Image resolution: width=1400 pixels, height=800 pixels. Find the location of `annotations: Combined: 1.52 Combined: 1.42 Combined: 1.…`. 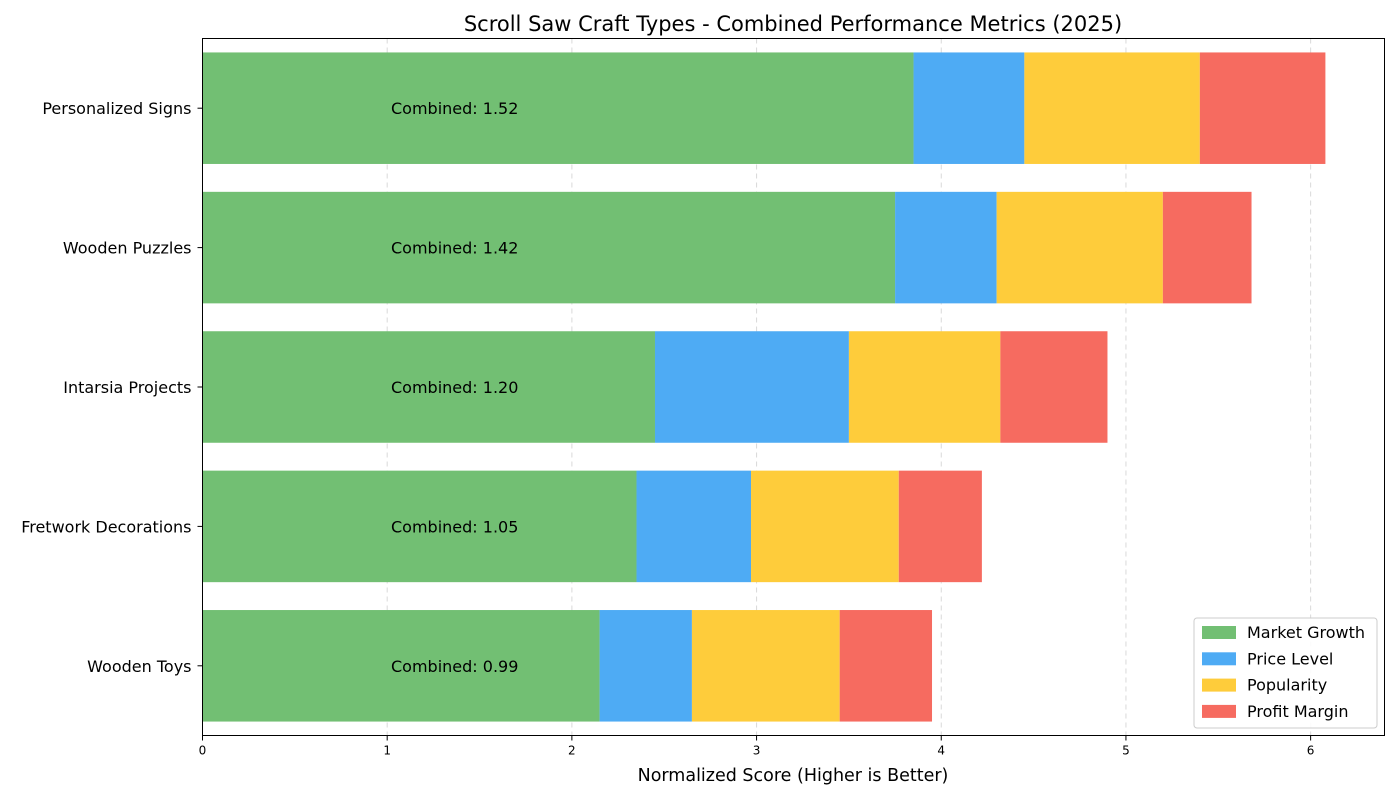

annotations: Combined: 1.52 Combined: 1.42 Combined: 1.… is located at coordinates (454, 387).